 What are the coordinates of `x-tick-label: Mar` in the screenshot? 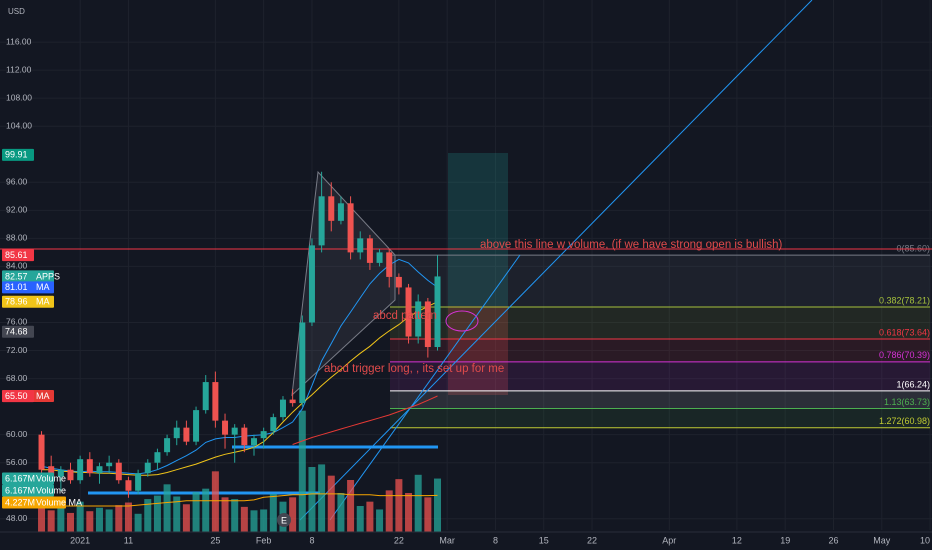 It's located at (447, 540).